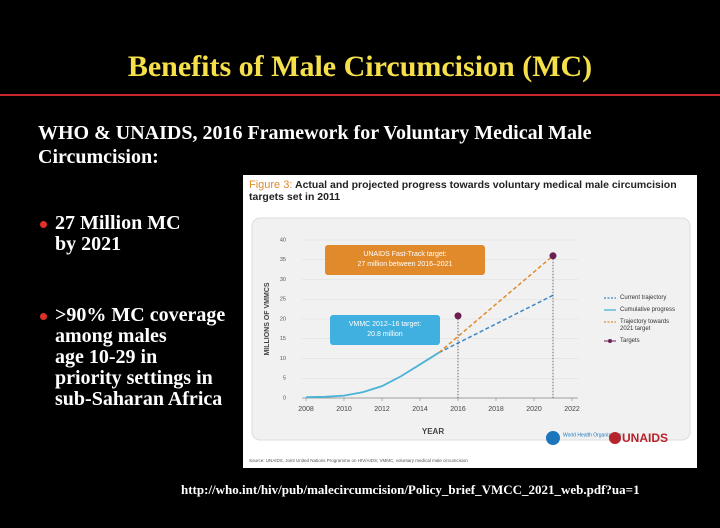 This screenshot has height=528, width=720. Describe the element at coordinates (645, 438) in the screenshot. I see `unaids-text: UNAIDS` at that location.